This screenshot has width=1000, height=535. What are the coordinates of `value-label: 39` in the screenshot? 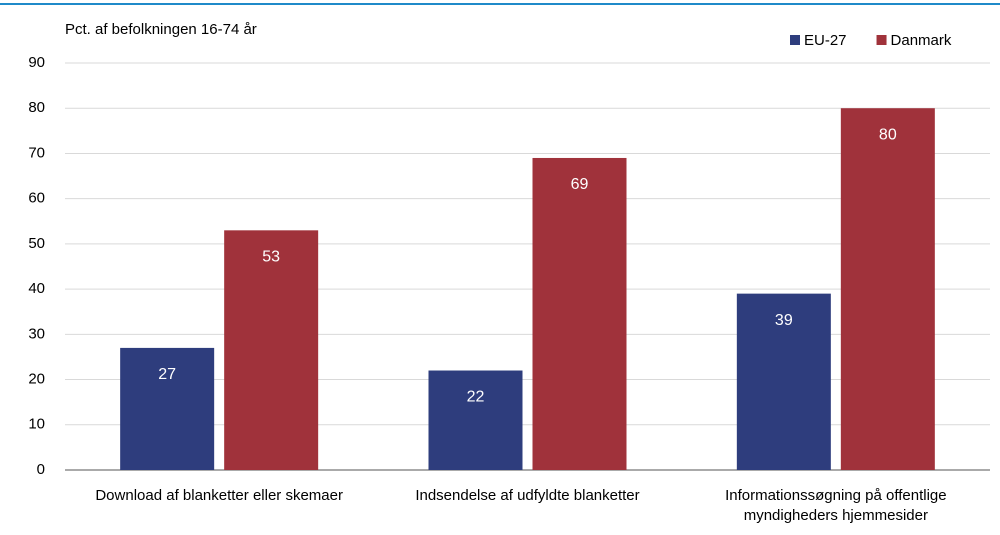 It's located at (784, 320).